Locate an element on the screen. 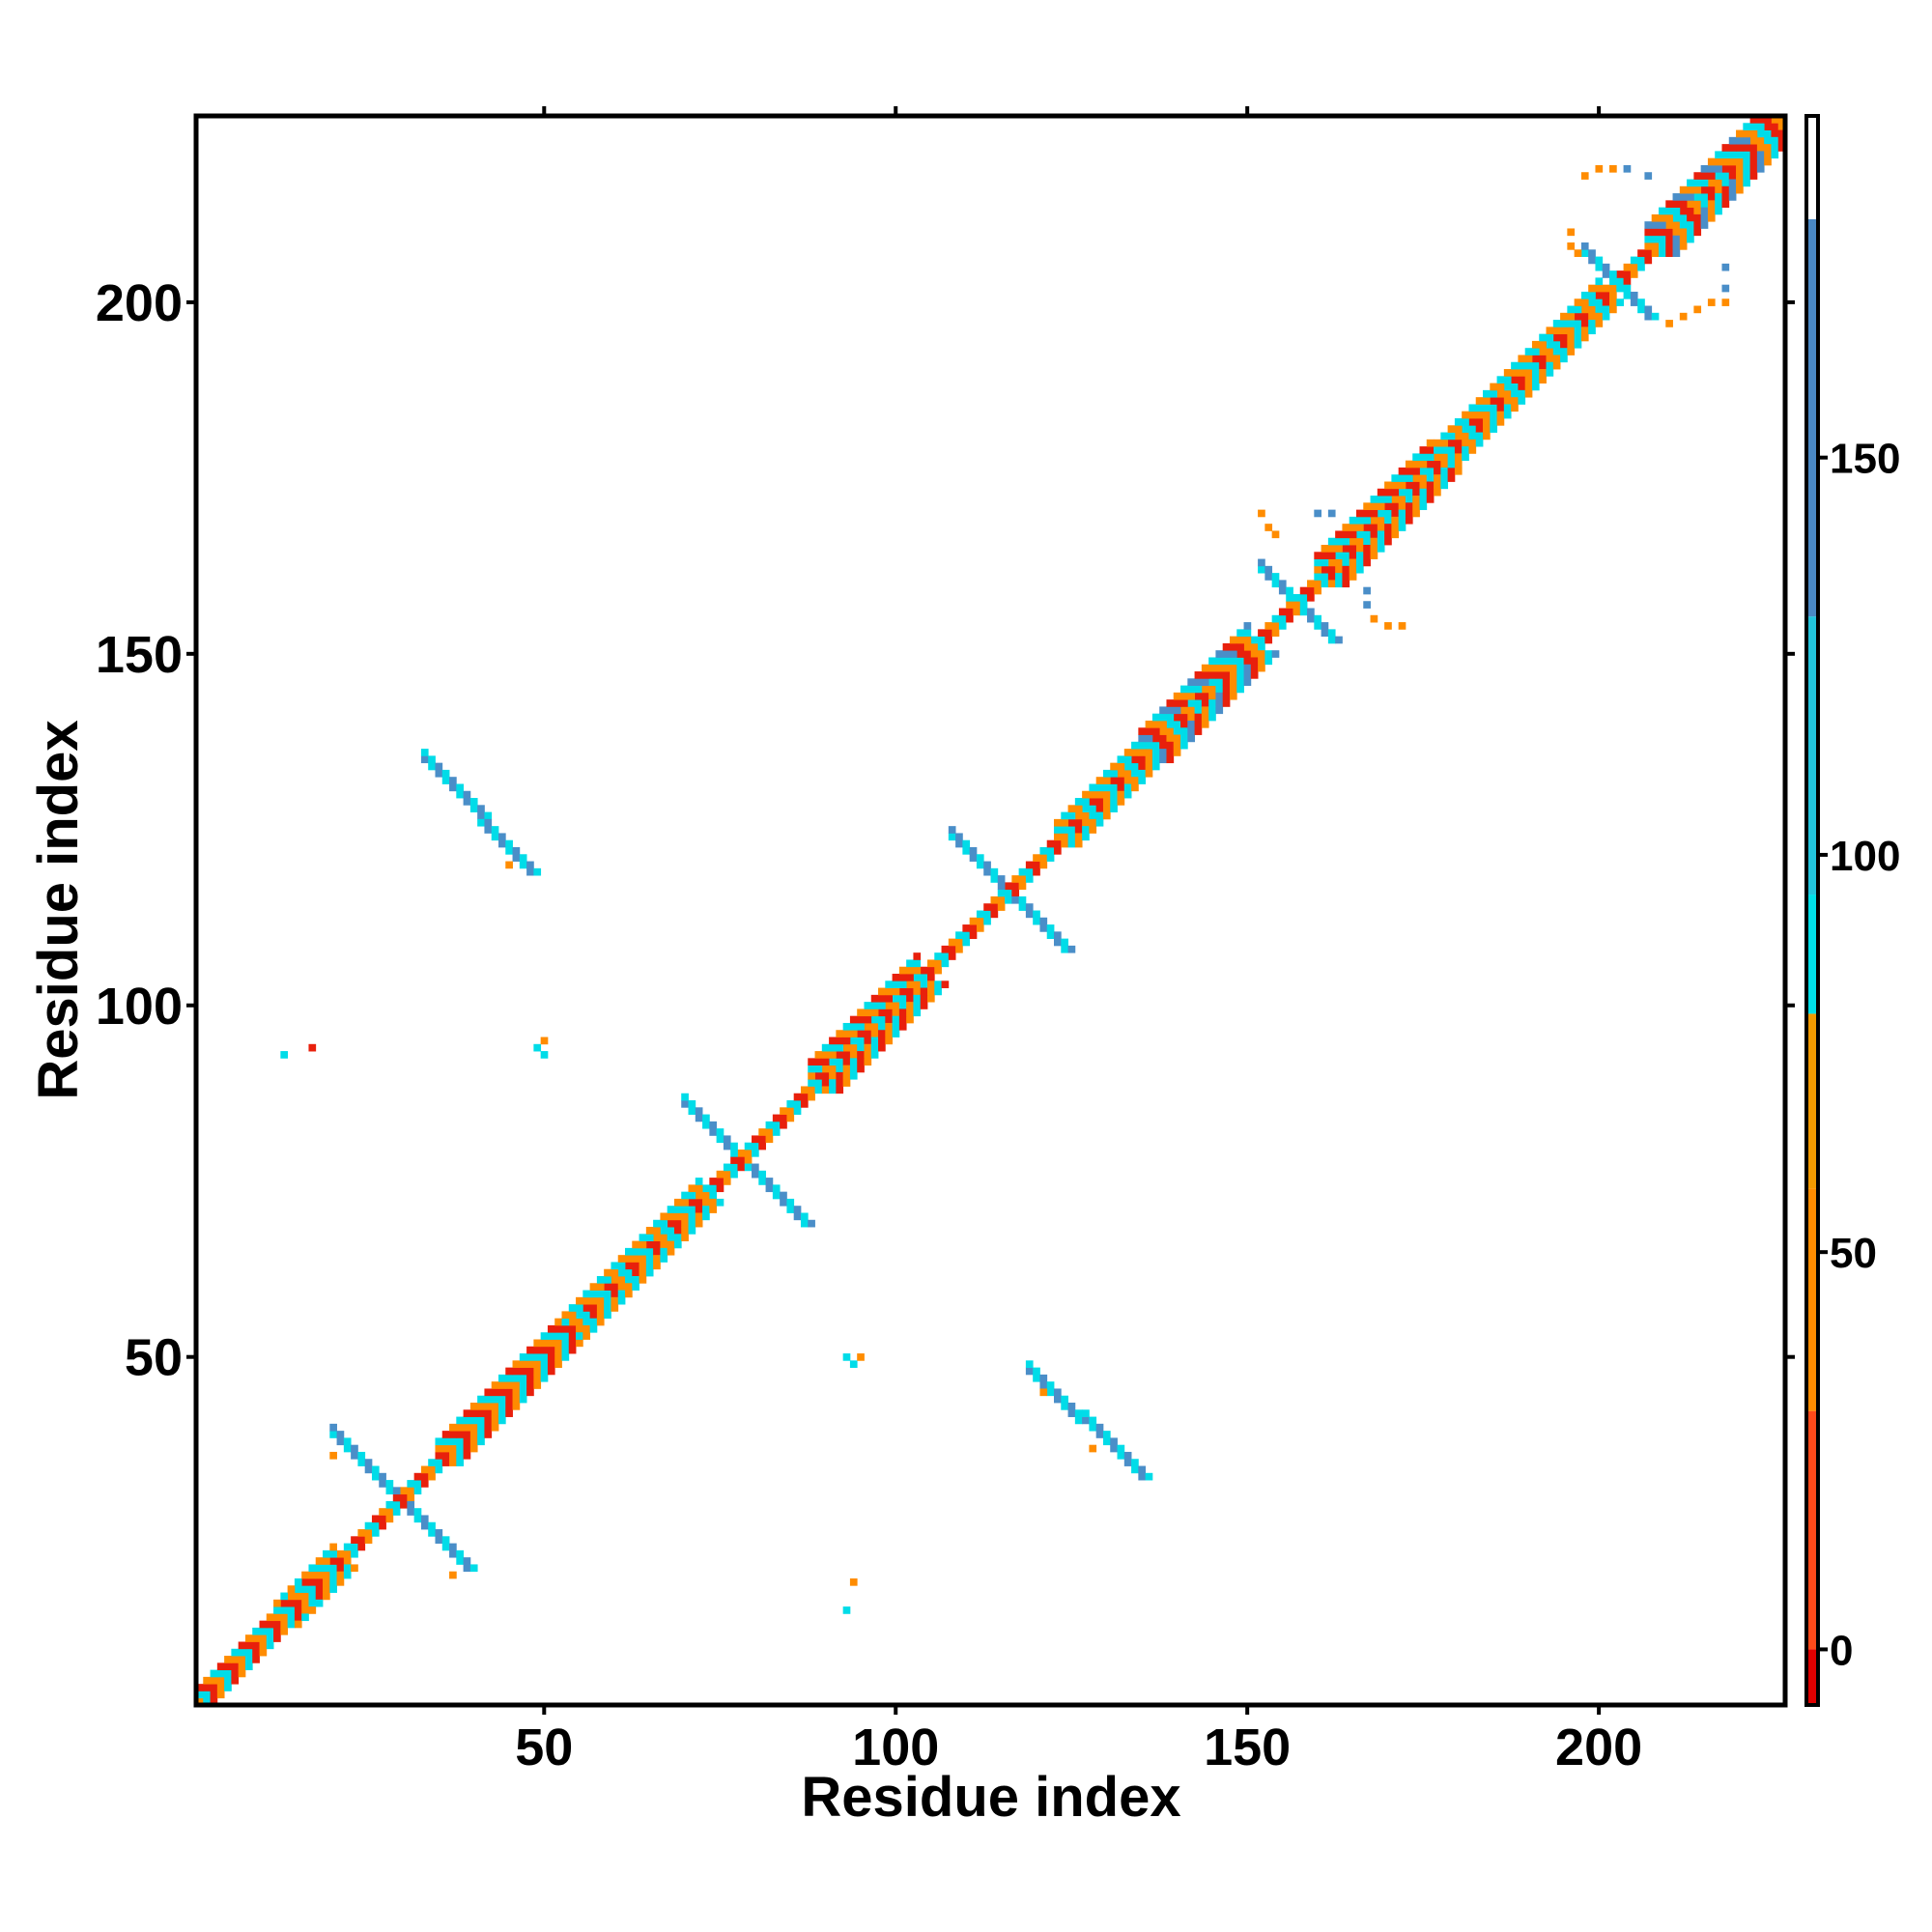 This screenshot has width=1932, height=1932. x-axis-label: Residue index is located at coordinates (990, 1797).